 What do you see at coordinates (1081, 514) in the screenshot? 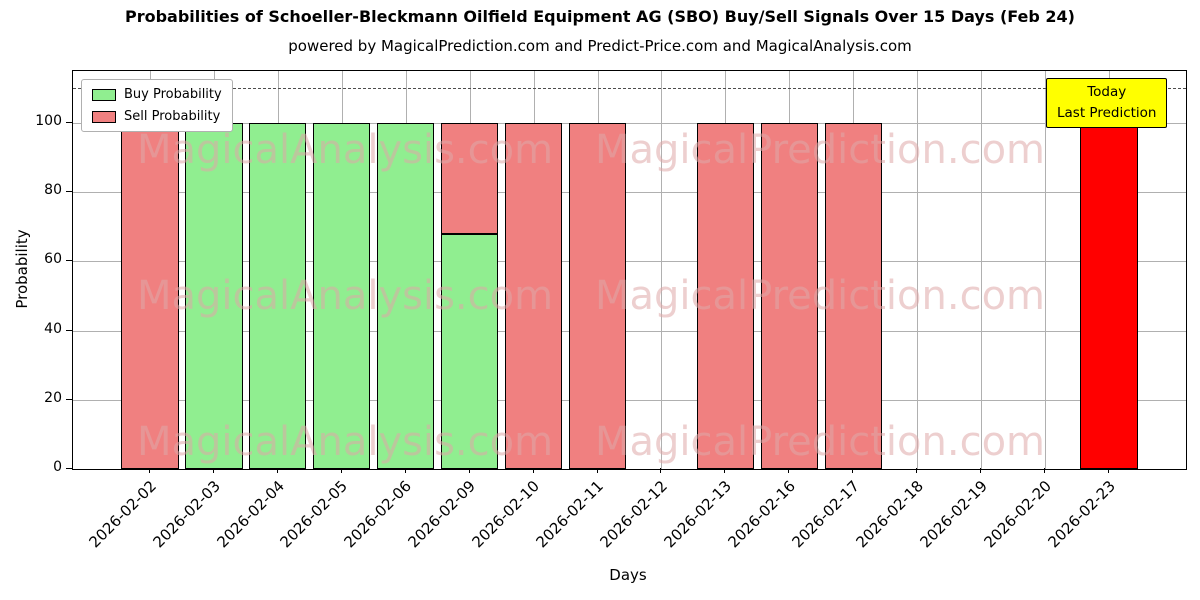
I see `x-tick-label: 2026-02-23` at bounding box center [1081, 514].